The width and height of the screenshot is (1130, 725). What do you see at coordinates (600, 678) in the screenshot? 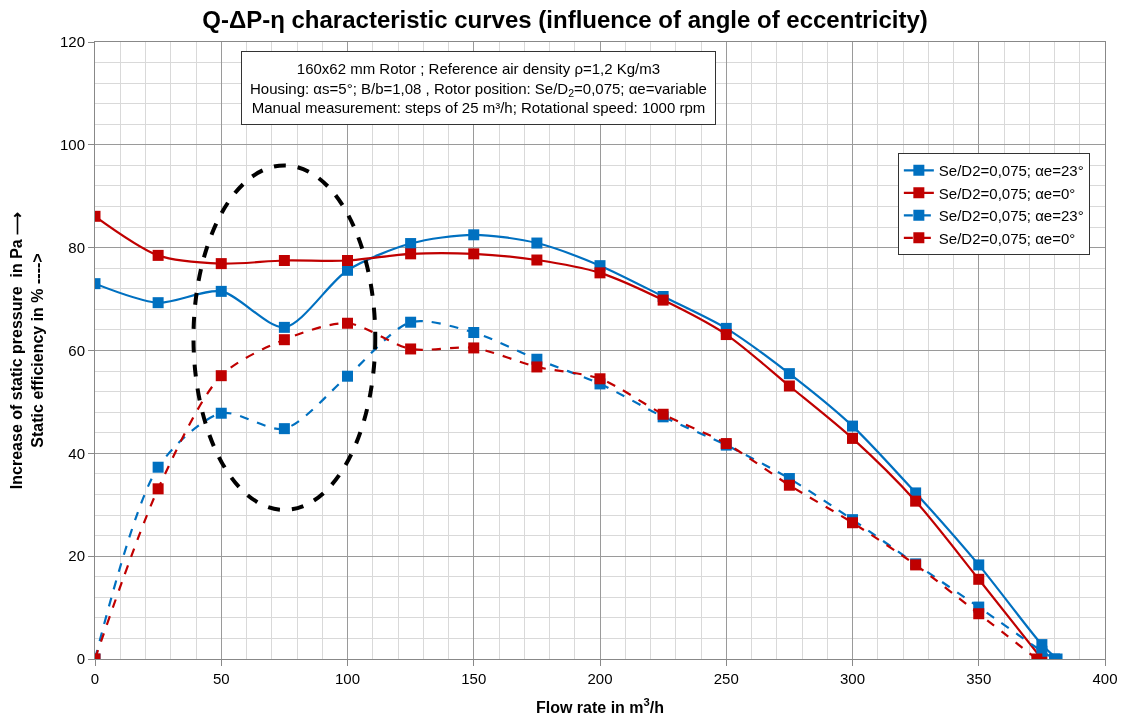
I see `x-tick-label: 200` at bounding box center [600, 678].